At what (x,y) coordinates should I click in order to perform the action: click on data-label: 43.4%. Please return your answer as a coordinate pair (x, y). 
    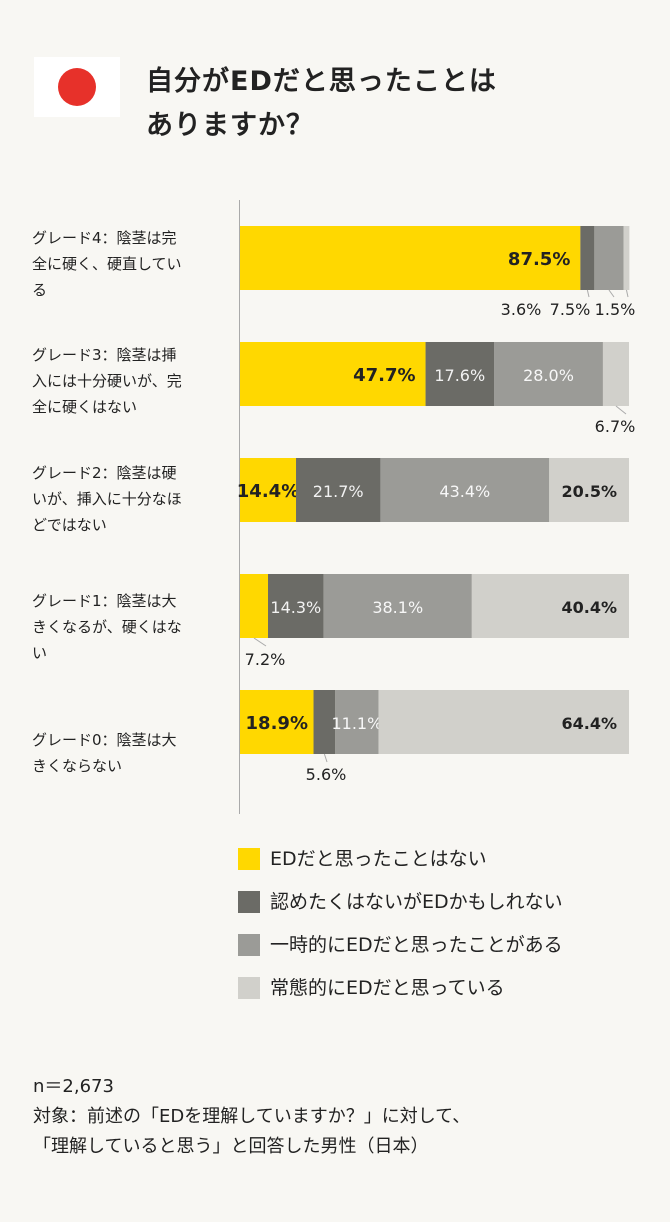
    Looking at the image, I should click on (464, 491).